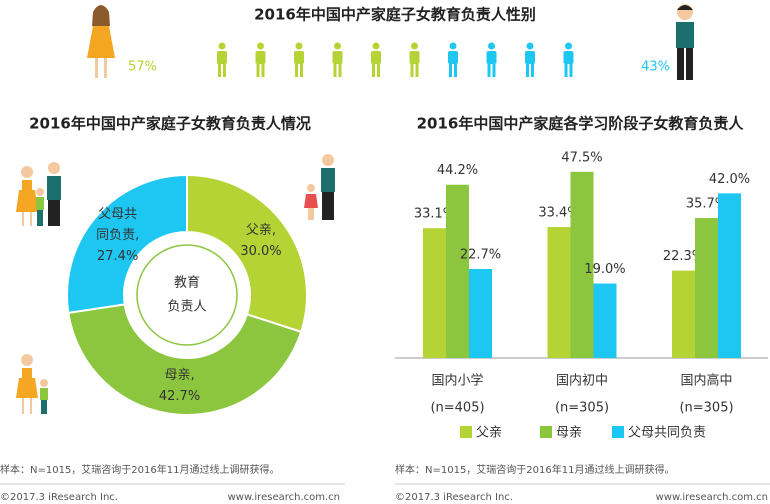 The image size is (770, 504). What do you see at coordinates (318, 59) in the screenshot?
I see `female-icons` at bounding box center [318, 59].